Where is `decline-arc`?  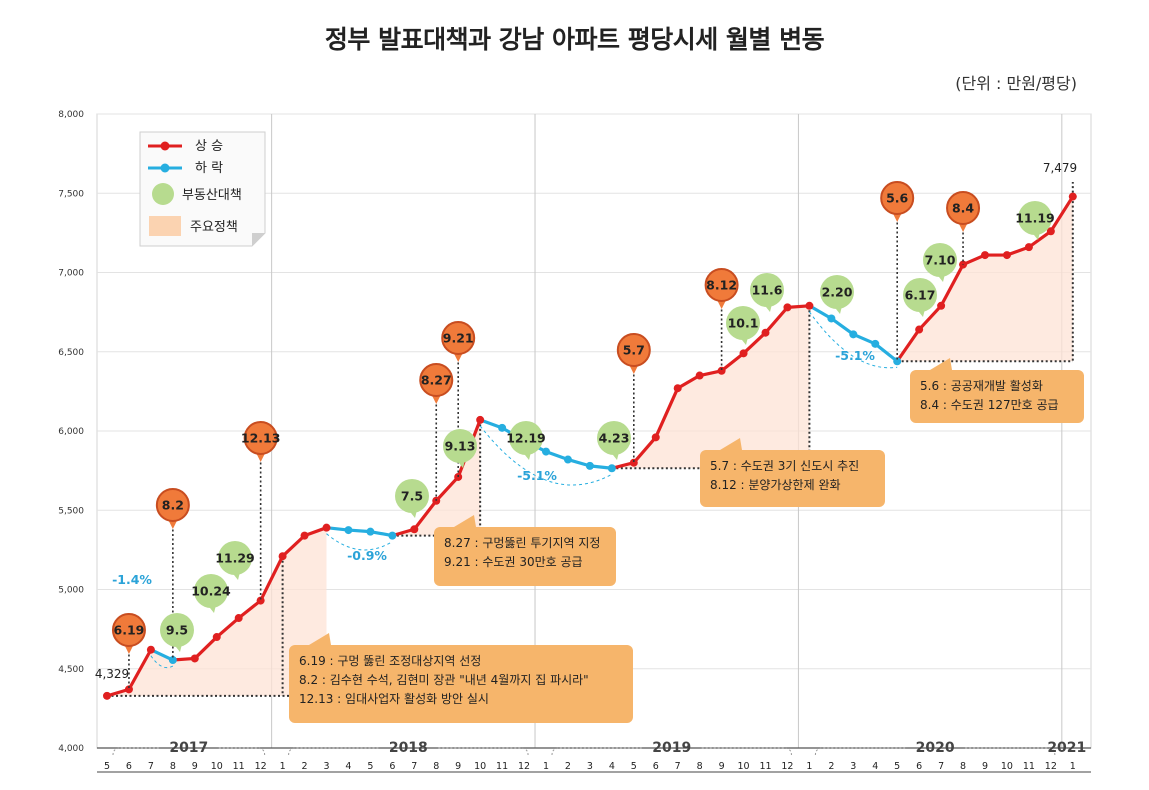 decline-arc is located at coordinates (546, 455).